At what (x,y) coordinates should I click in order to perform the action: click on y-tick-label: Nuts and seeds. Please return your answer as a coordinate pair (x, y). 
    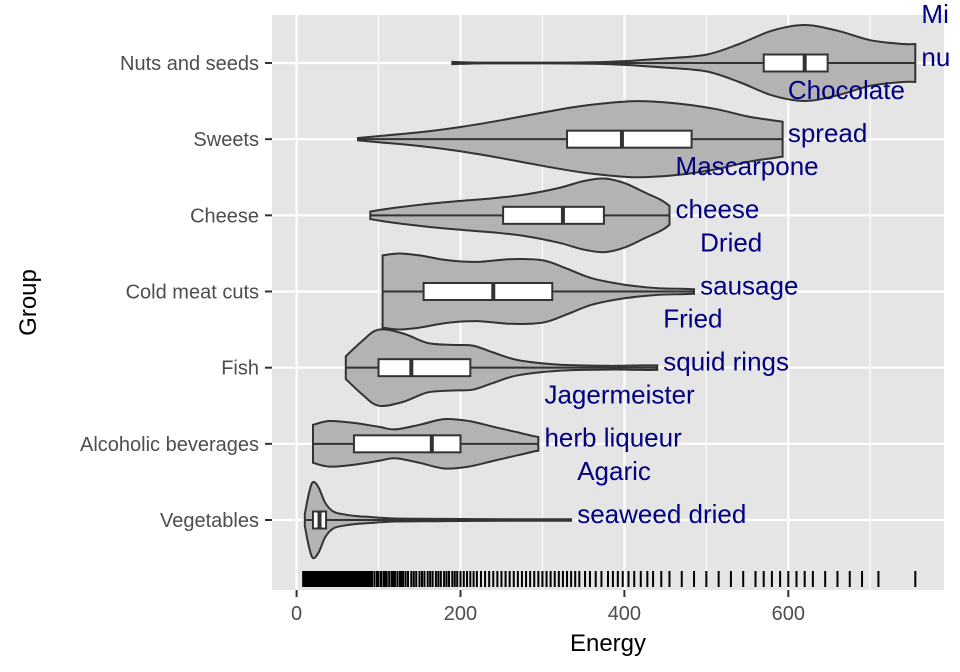
    Looking at the image, I should click on (189, 64).